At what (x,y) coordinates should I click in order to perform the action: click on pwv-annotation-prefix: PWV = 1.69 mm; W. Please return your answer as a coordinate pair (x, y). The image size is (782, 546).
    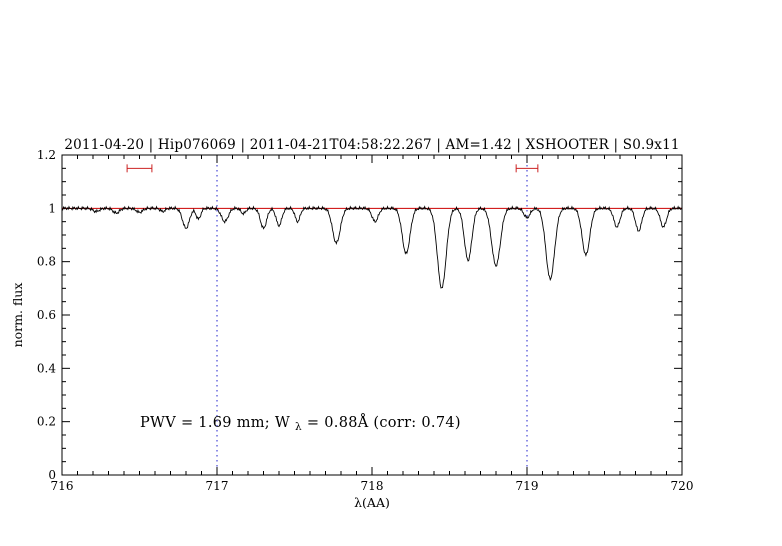
    Looking at the image, I should click on (215, 423).